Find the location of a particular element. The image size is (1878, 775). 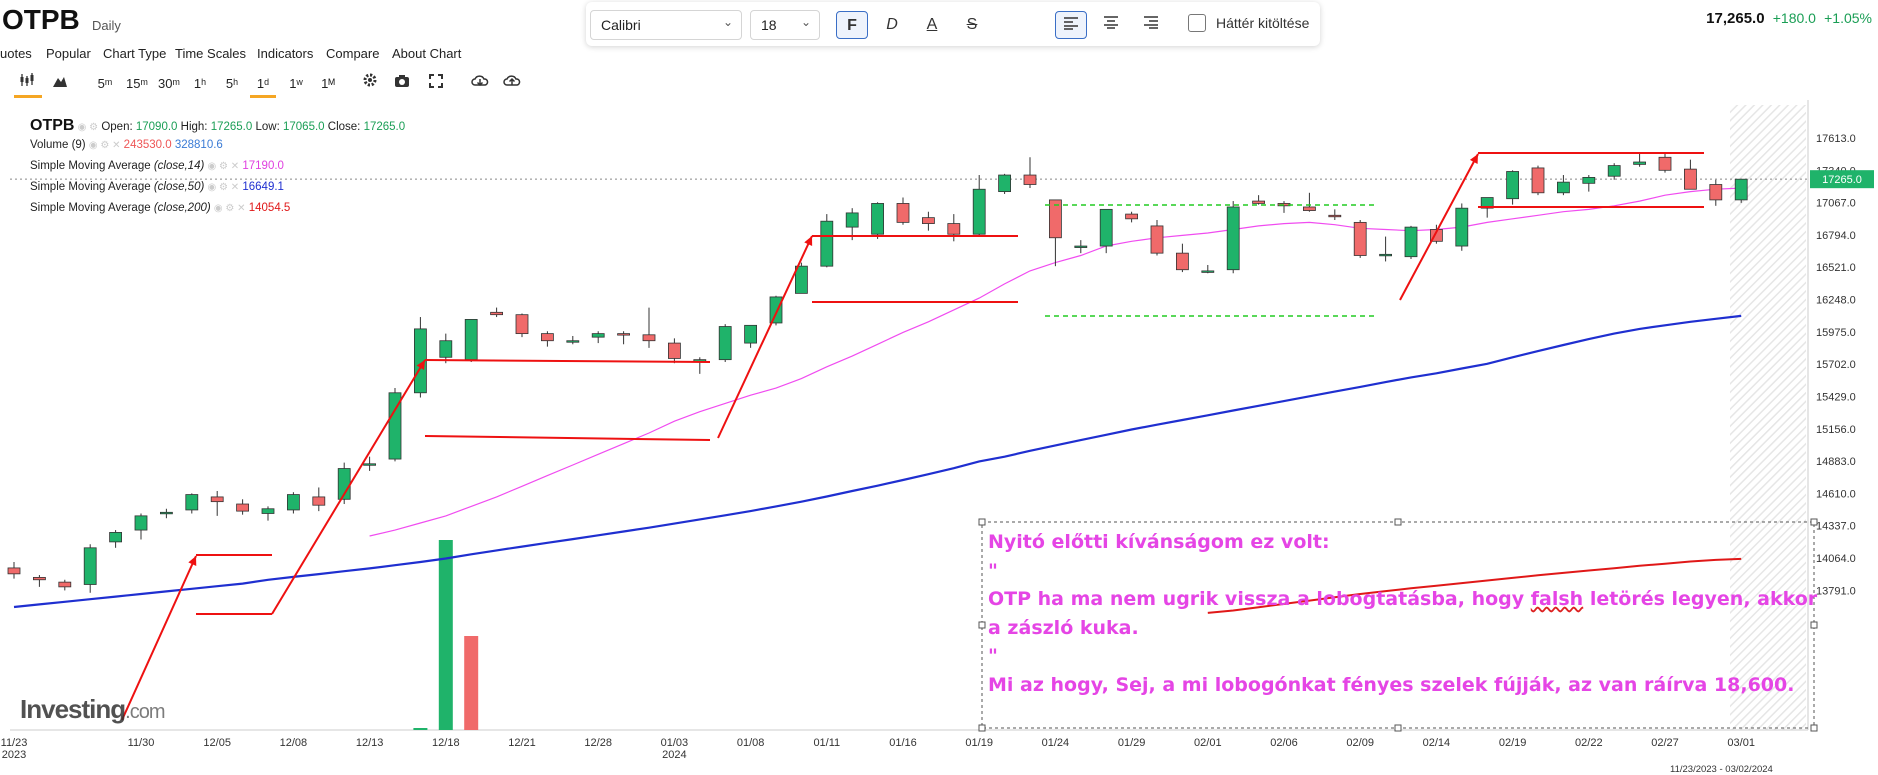

menu-quotes: uotes is located at coordinates (16, 53).